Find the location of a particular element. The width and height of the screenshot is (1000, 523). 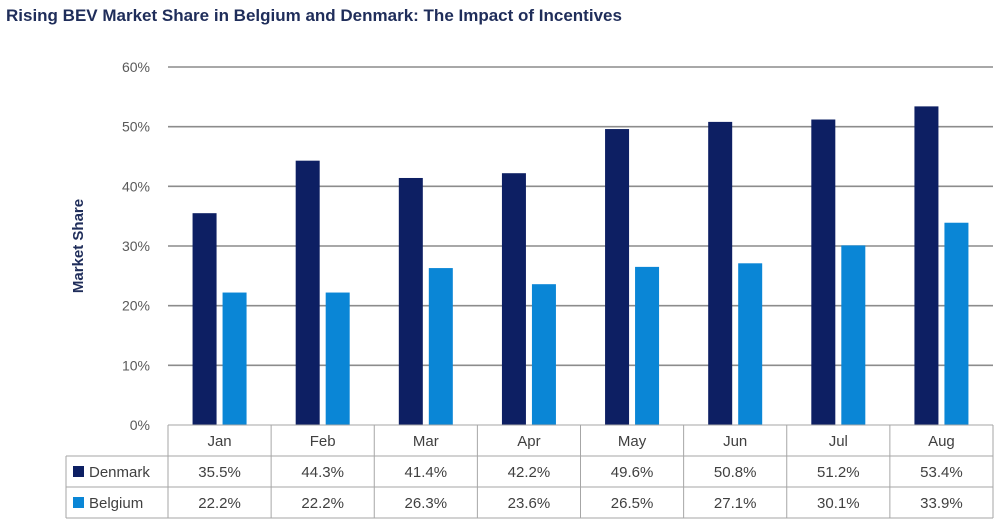

y-tick-label: 0% is located at coordinates (140, 425).